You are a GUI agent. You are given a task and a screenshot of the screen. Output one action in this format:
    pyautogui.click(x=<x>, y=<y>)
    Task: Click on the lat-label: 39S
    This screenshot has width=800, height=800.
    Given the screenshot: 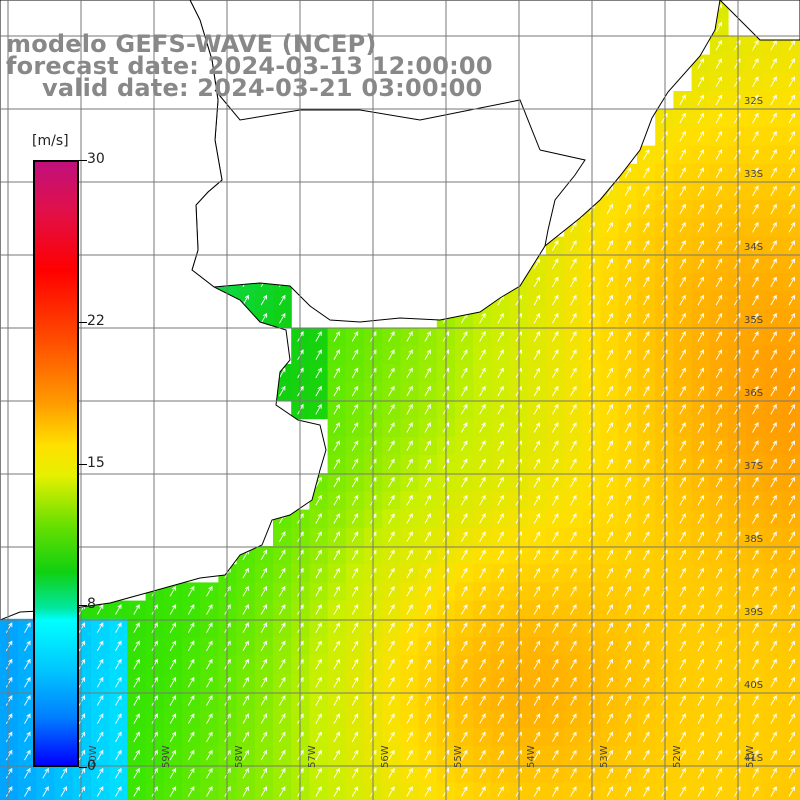 What is the action you would take?
    pyautogui.click(x=753, y=612)
    